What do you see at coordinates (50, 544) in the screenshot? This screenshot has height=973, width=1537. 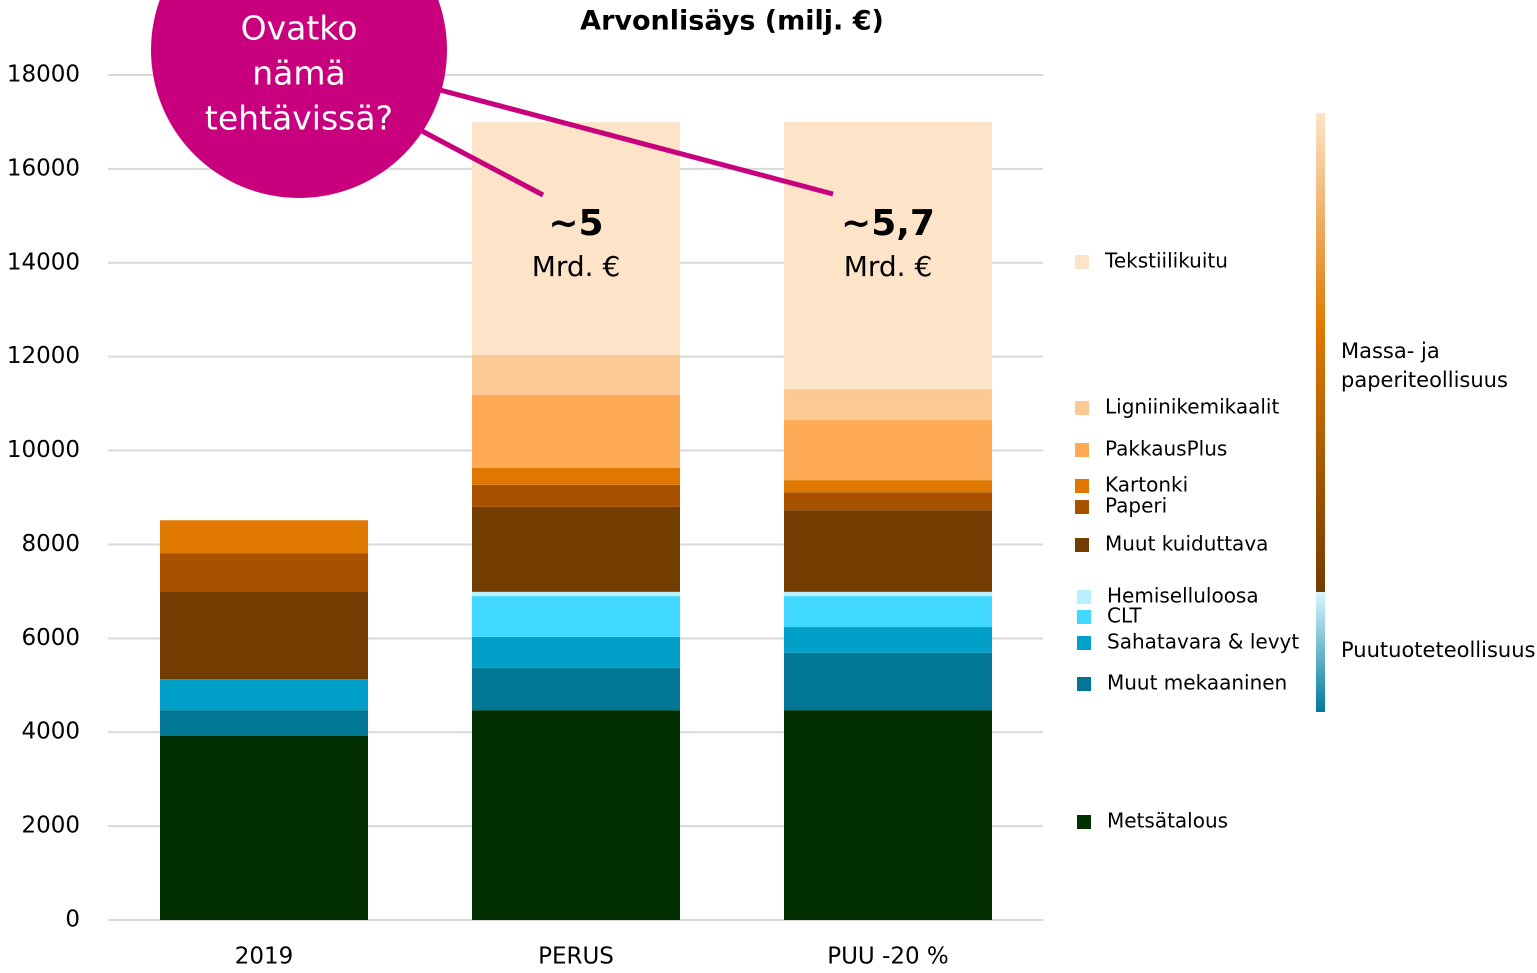 I see `y-tick-label: 8000` at bounding box center [50, 544].